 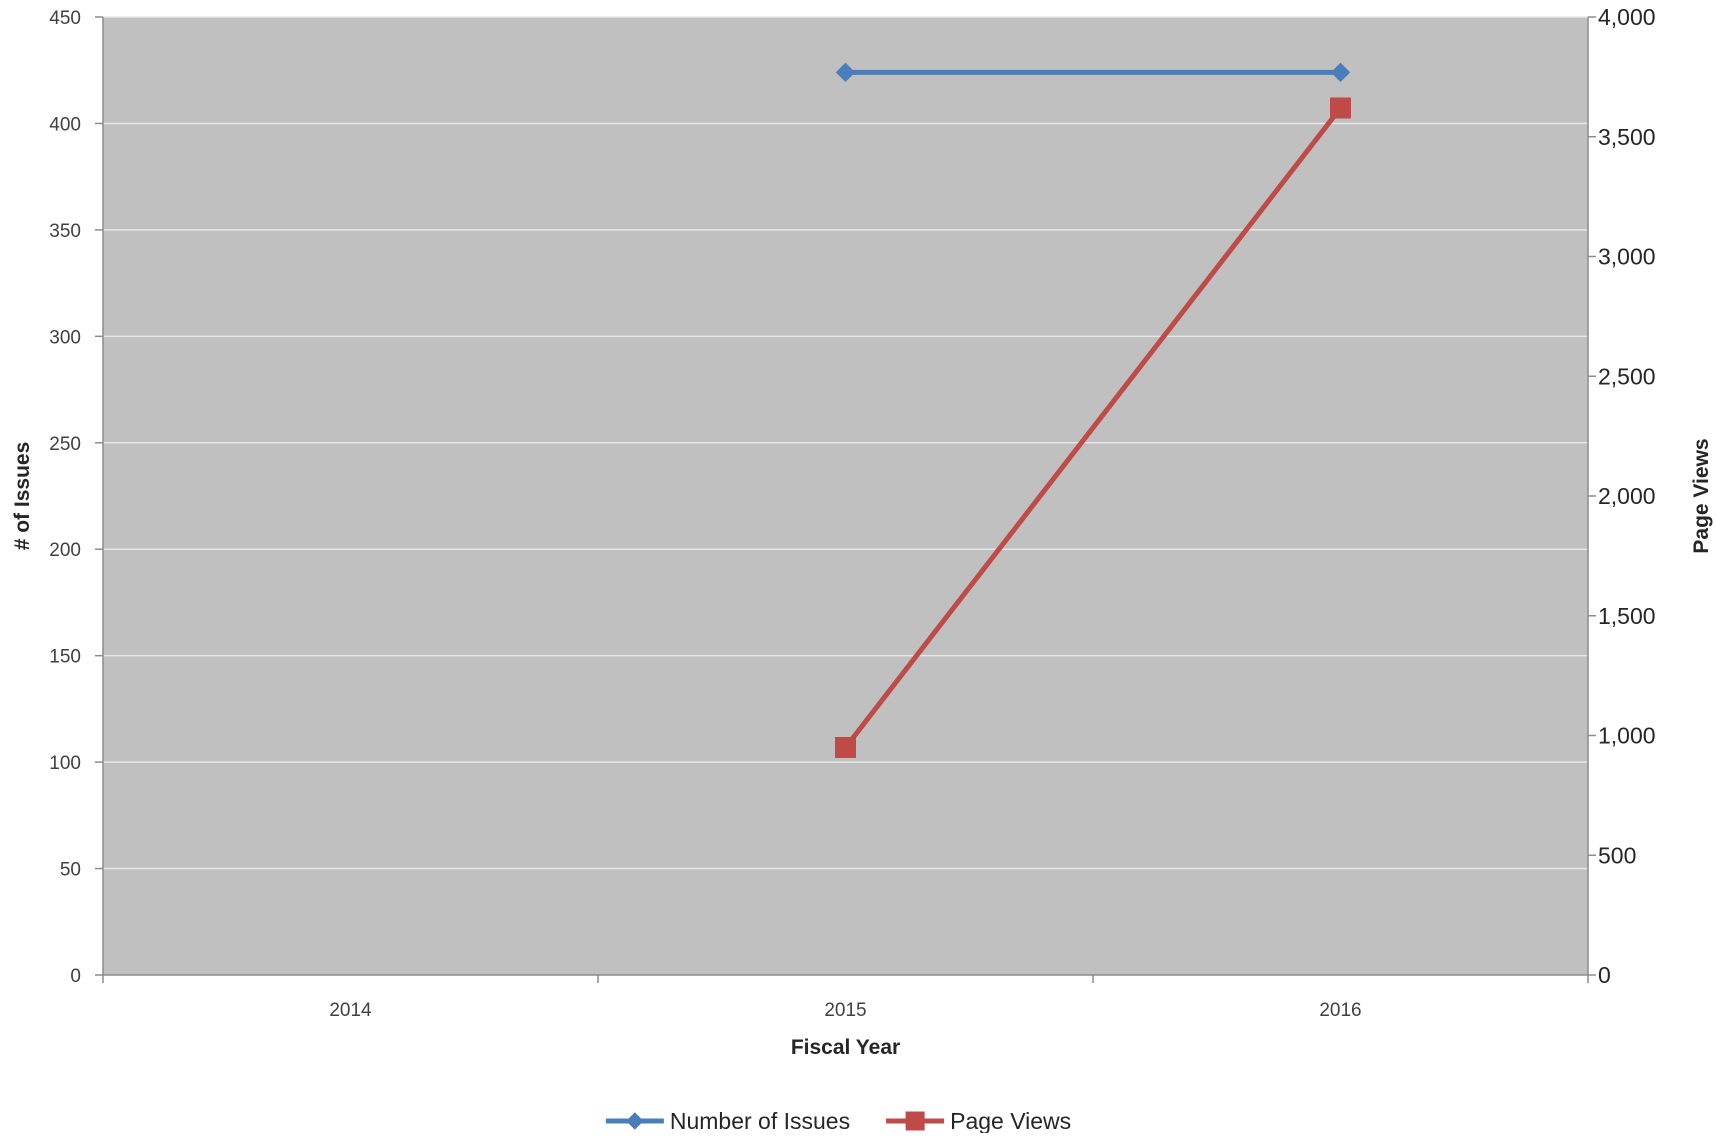 What do you see at coordinates (1627, 257) in the screenshot?
I see `right-tick-label: 3,000` at bounding box center [1627, 257].